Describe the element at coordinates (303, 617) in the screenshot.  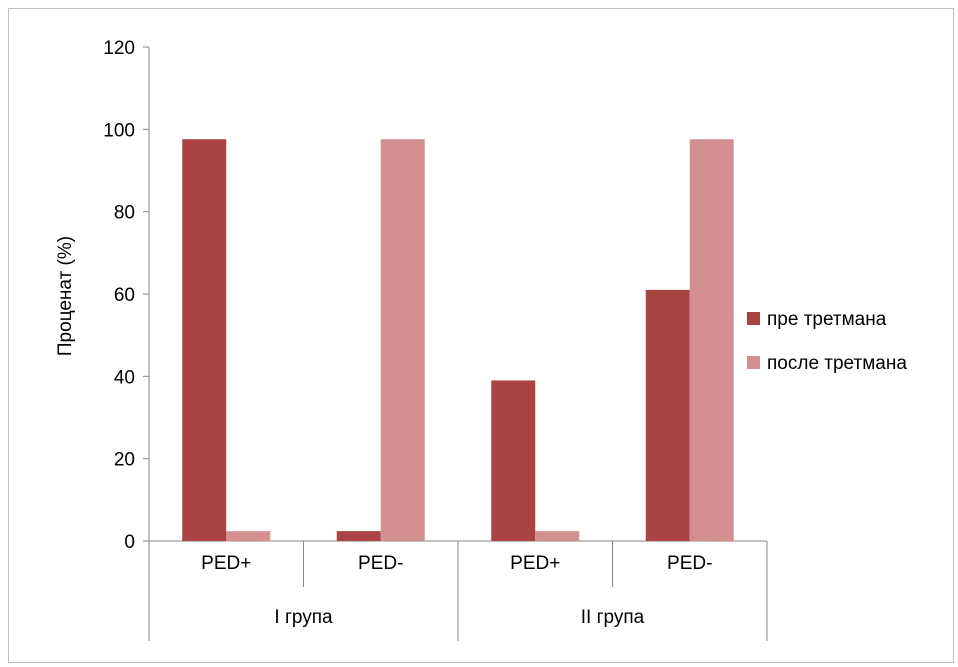
I see `x-group-label: I група` at that location.